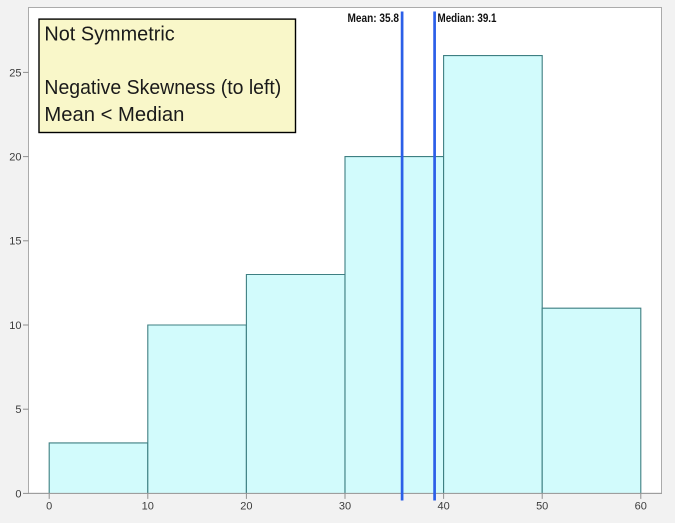  What do you see at coordinates (15, 242) in the screenshot?
I see `svg-text: 15` at bounding box center [15, 242].